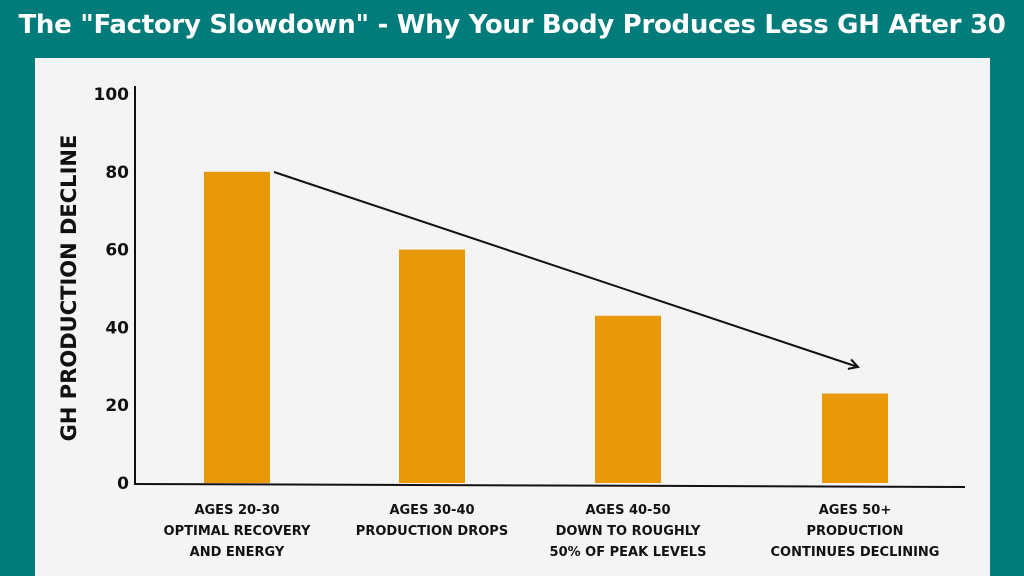 This screenshot has width=1024, height=576. Describe the element at coordinates (112, 95) in the screenshot. I see `y-tick-label: 100` at that location.